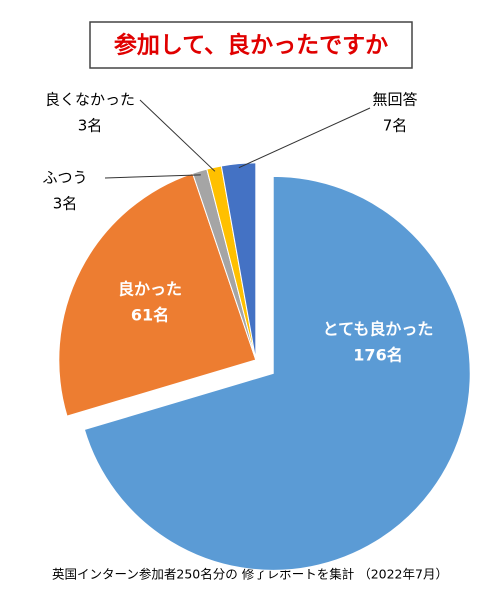 The width and height of the screenshot is (500, 600). I want to click on title-box, so click(251, 45).